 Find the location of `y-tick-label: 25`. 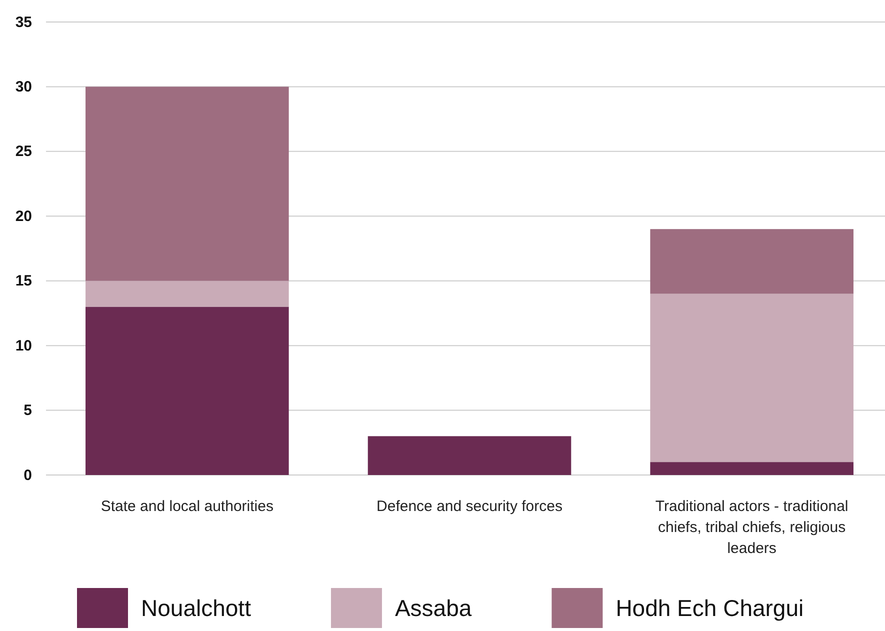

y-tick-label: 25 is located at coordinates (23, 151).